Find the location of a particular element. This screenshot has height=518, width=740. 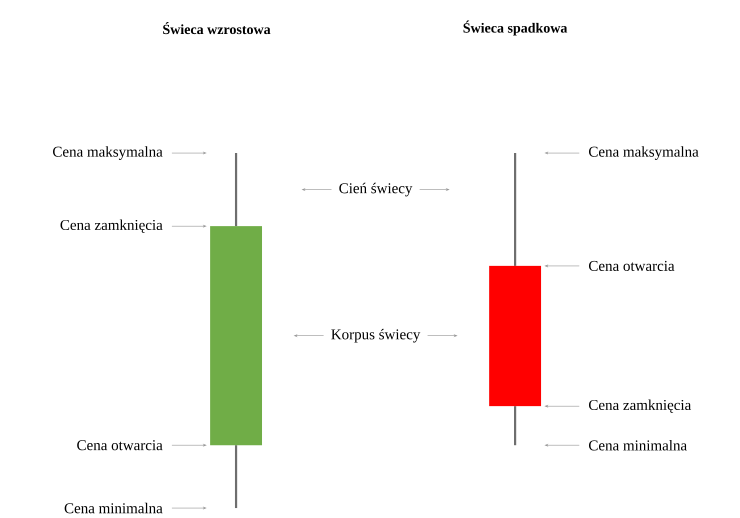

annotation: Cień świecy is located at coordinates (375, 189).